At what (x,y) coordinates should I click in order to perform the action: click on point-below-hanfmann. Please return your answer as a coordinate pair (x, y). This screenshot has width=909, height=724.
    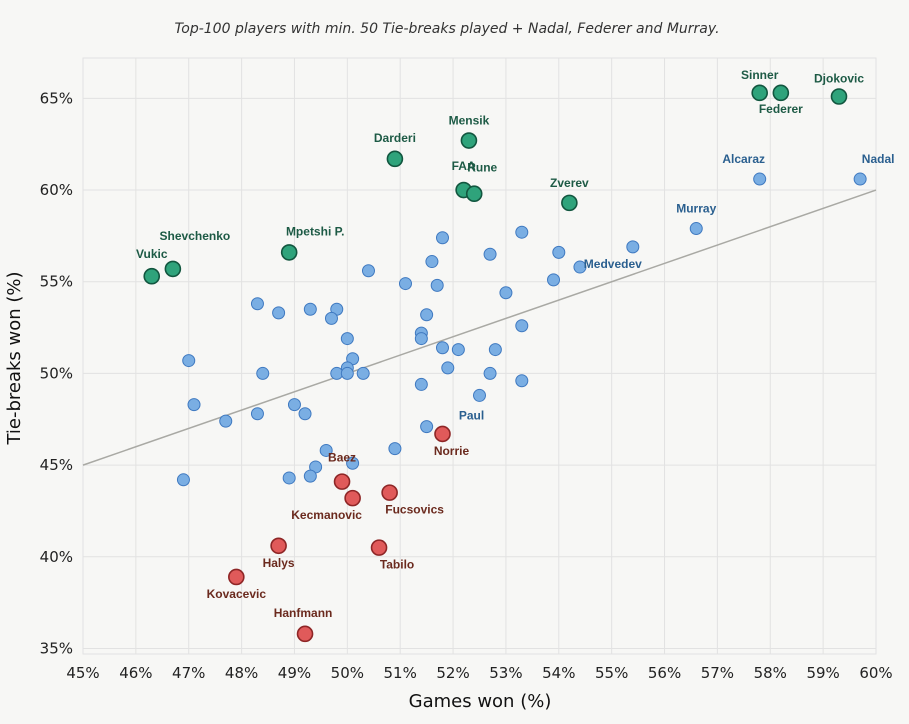
    Looking at the image, I should click on (305, 634).